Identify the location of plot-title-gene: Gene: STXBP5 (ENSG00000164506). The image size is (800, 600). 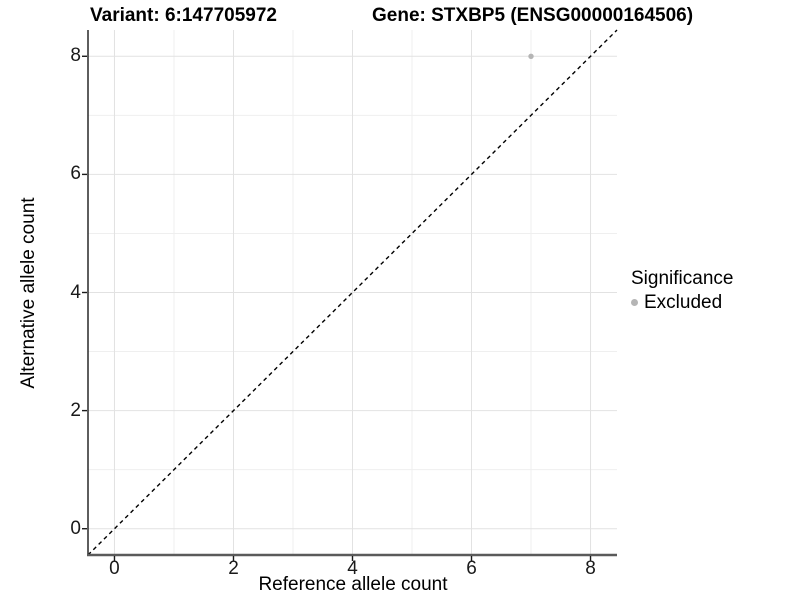
(533, 15).